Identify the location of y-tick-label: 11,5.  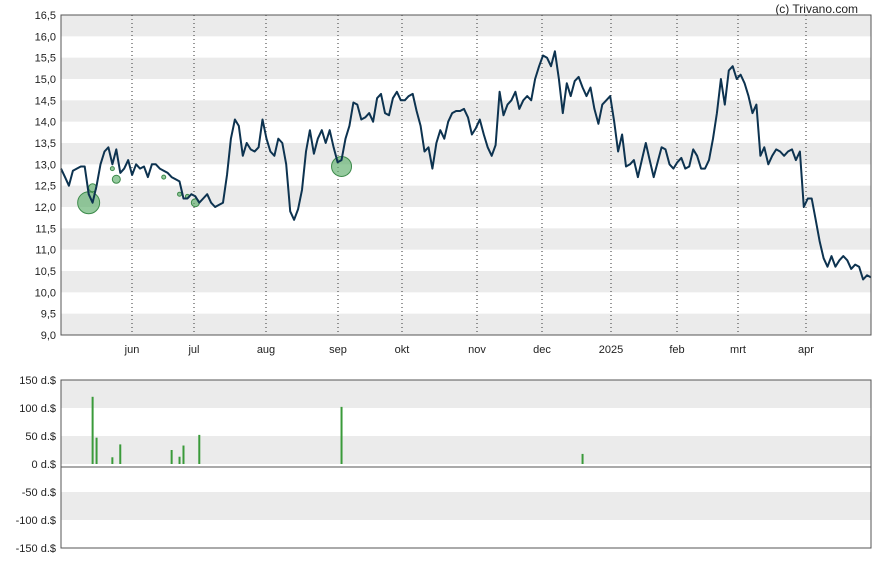
(45, 229).